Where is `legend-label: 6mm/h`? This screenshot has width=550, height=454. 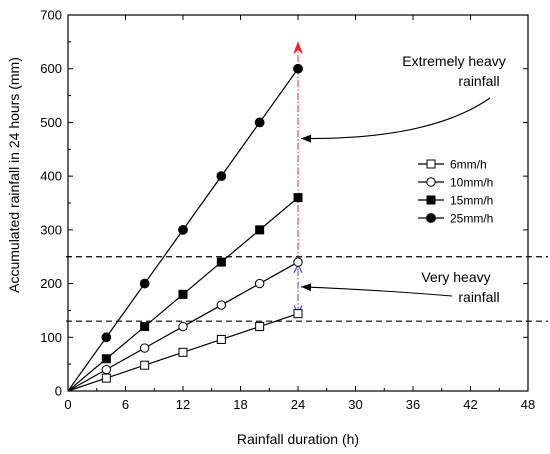
legend-label: 6mm/h is located at coordinates (468, 165).